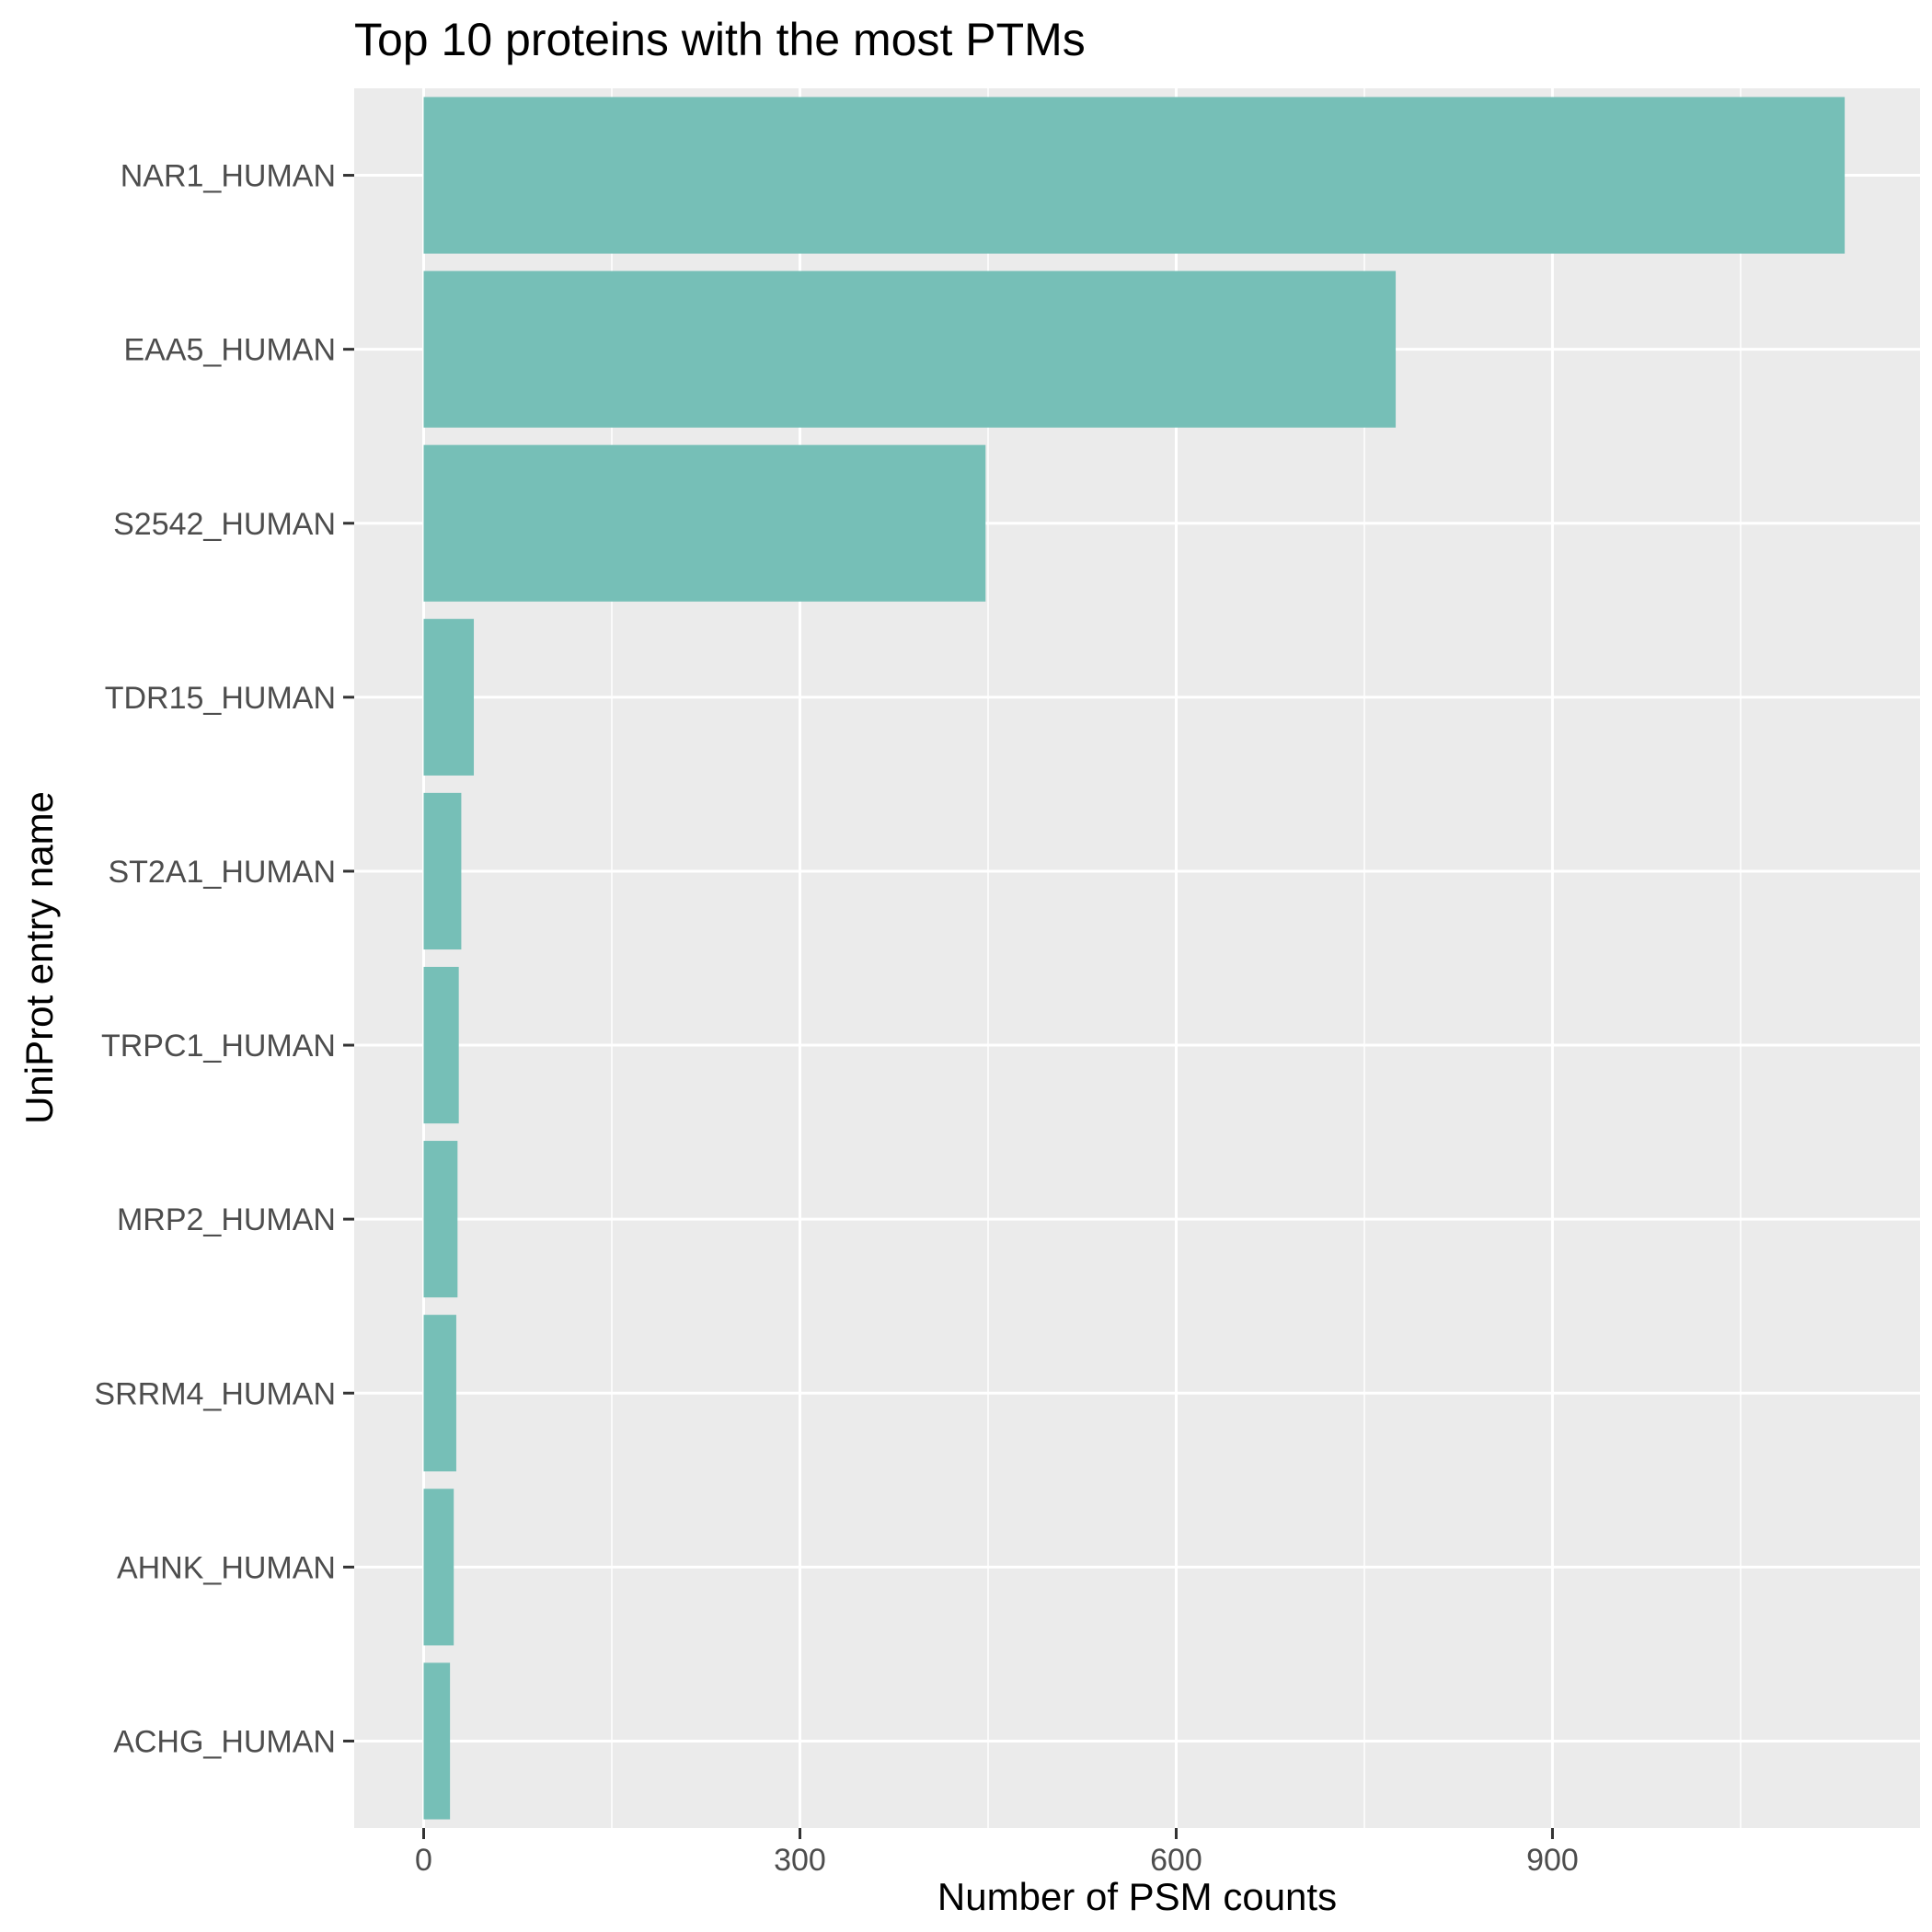  Describe the element at coordinates (1137, 1896) in the screenshot. I see `x-axis-title: Number of PSM counts` at that location.